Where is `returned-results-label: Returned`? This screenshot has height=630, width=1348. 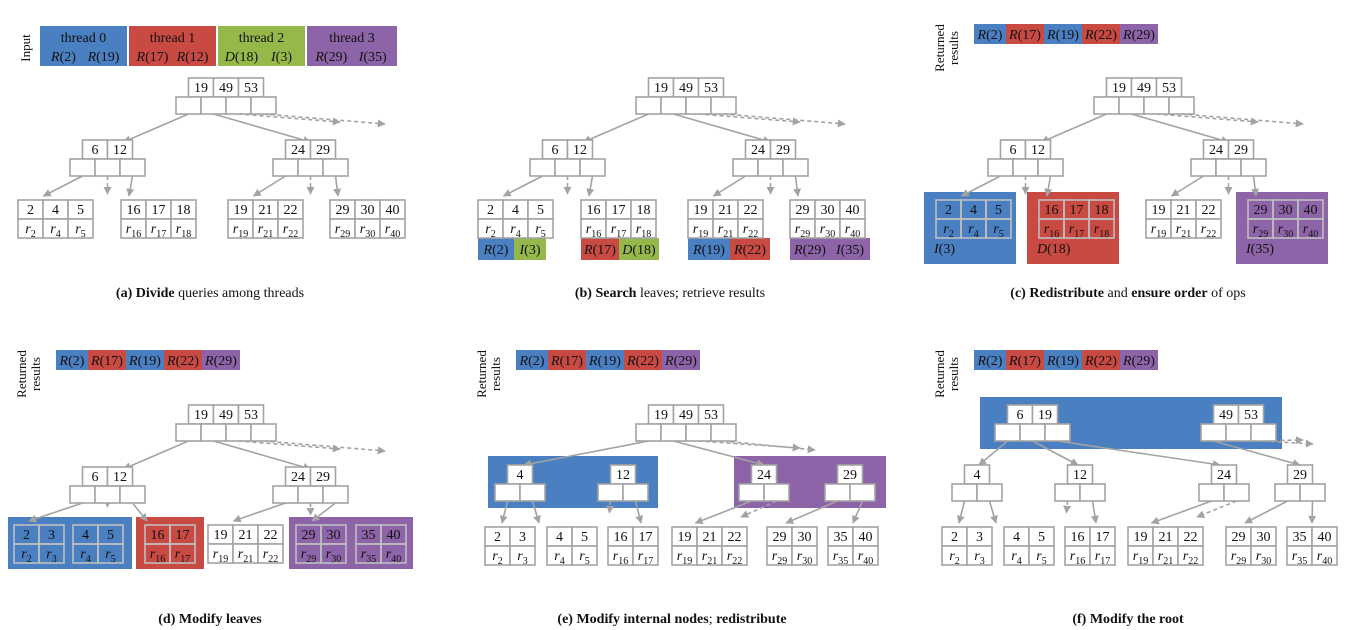 returned-results-label: Returned is located at coordinates (939, 48).